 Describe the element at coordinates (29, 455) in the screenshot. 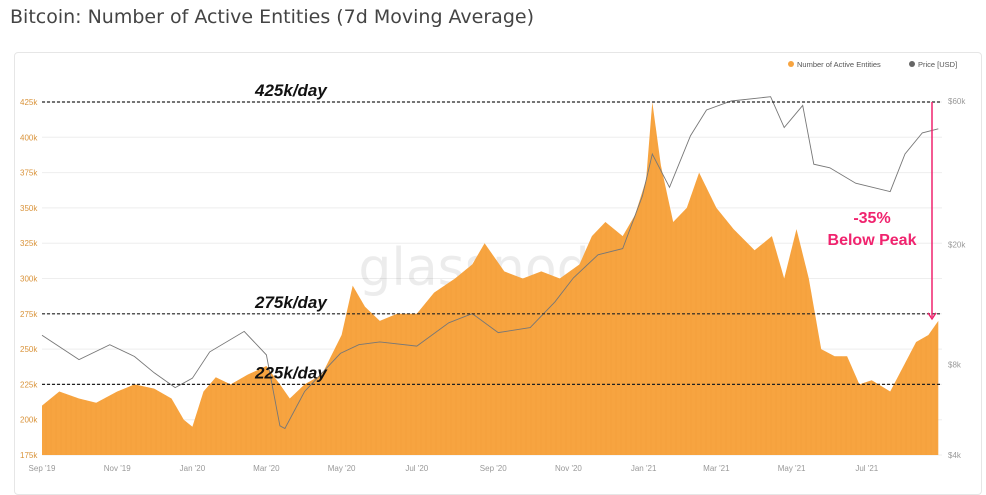

I see `y-left-tick: 175k` at that location.